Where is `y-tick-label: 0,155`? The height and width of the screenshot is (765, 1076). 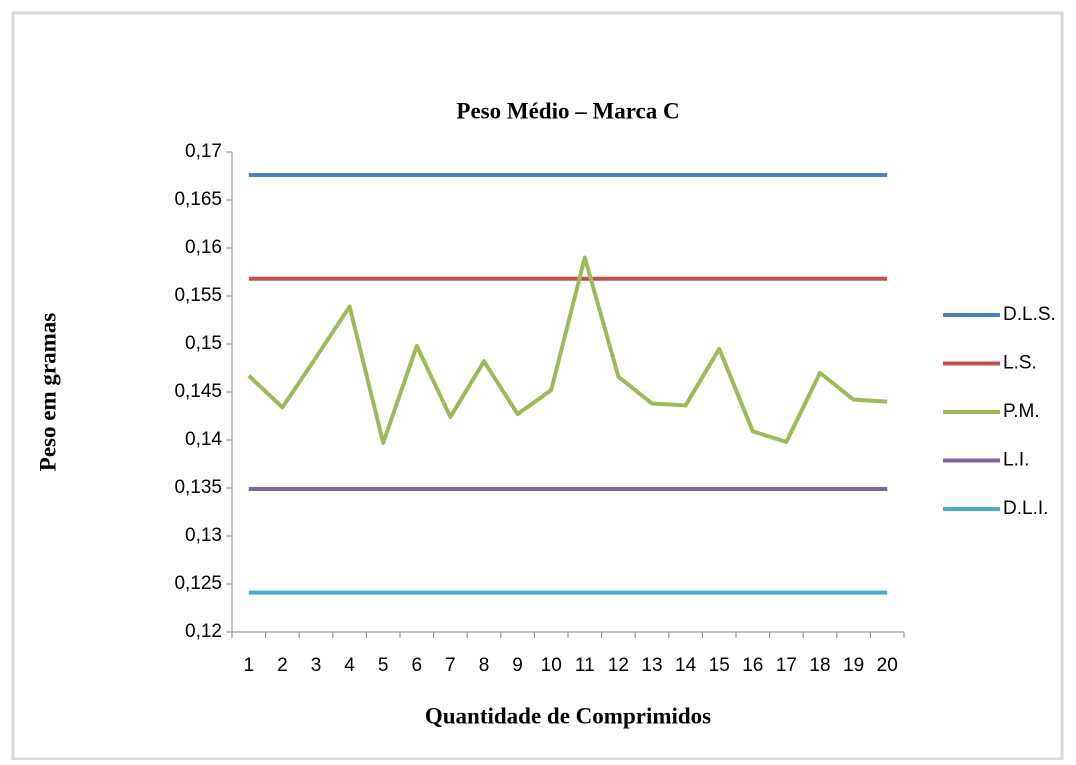 y-tick-label: 0,155 is located at coordinates (198, 295).